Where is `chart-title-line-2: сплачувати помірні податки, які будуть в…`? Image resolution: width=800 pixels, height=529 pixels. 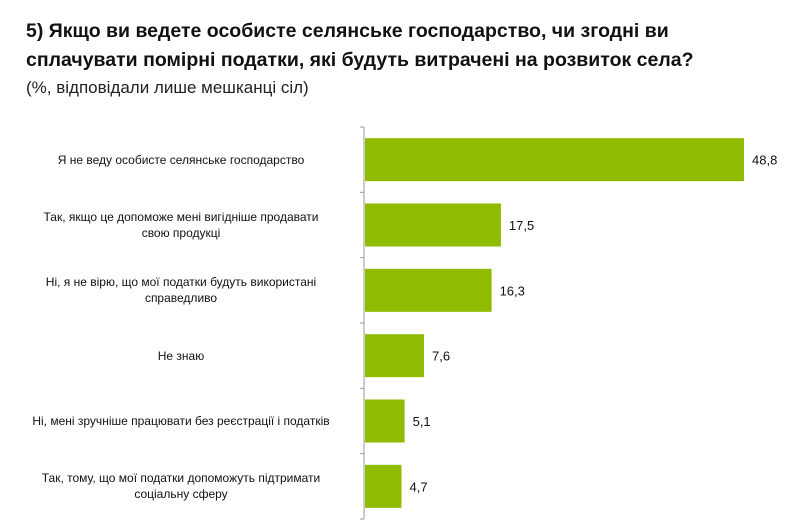 chart-title-line-2: сплачувати помірні податки, які будуть в… is located at coordinates (360, 60).